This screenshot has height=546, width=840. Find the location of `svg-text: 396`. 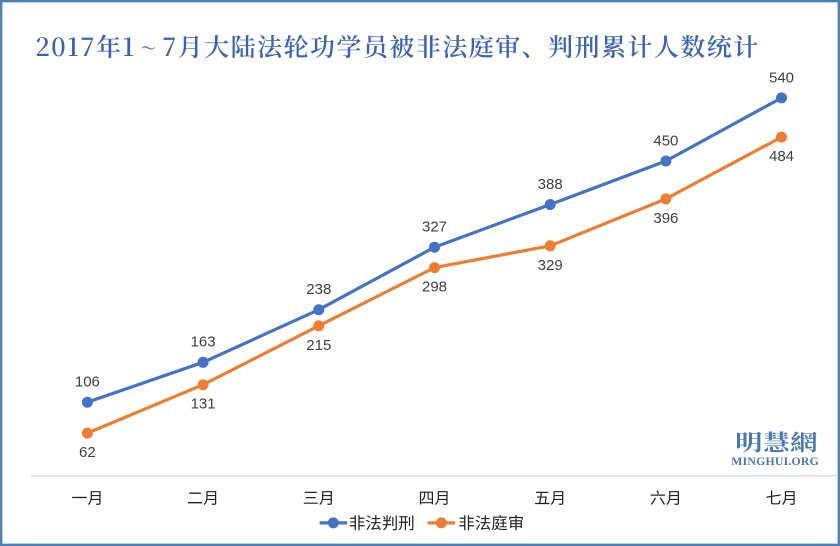

svg-text: 396 is located at coordinates (665, 218).